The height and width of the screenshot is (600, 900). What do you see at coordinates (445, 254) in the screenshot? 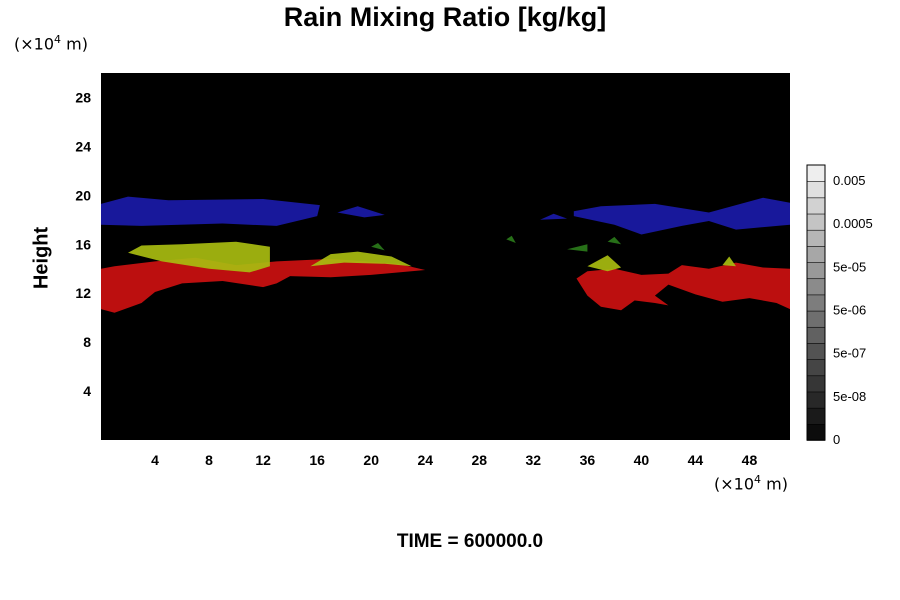
I see `data-regions` at bounding box center [445, 254].